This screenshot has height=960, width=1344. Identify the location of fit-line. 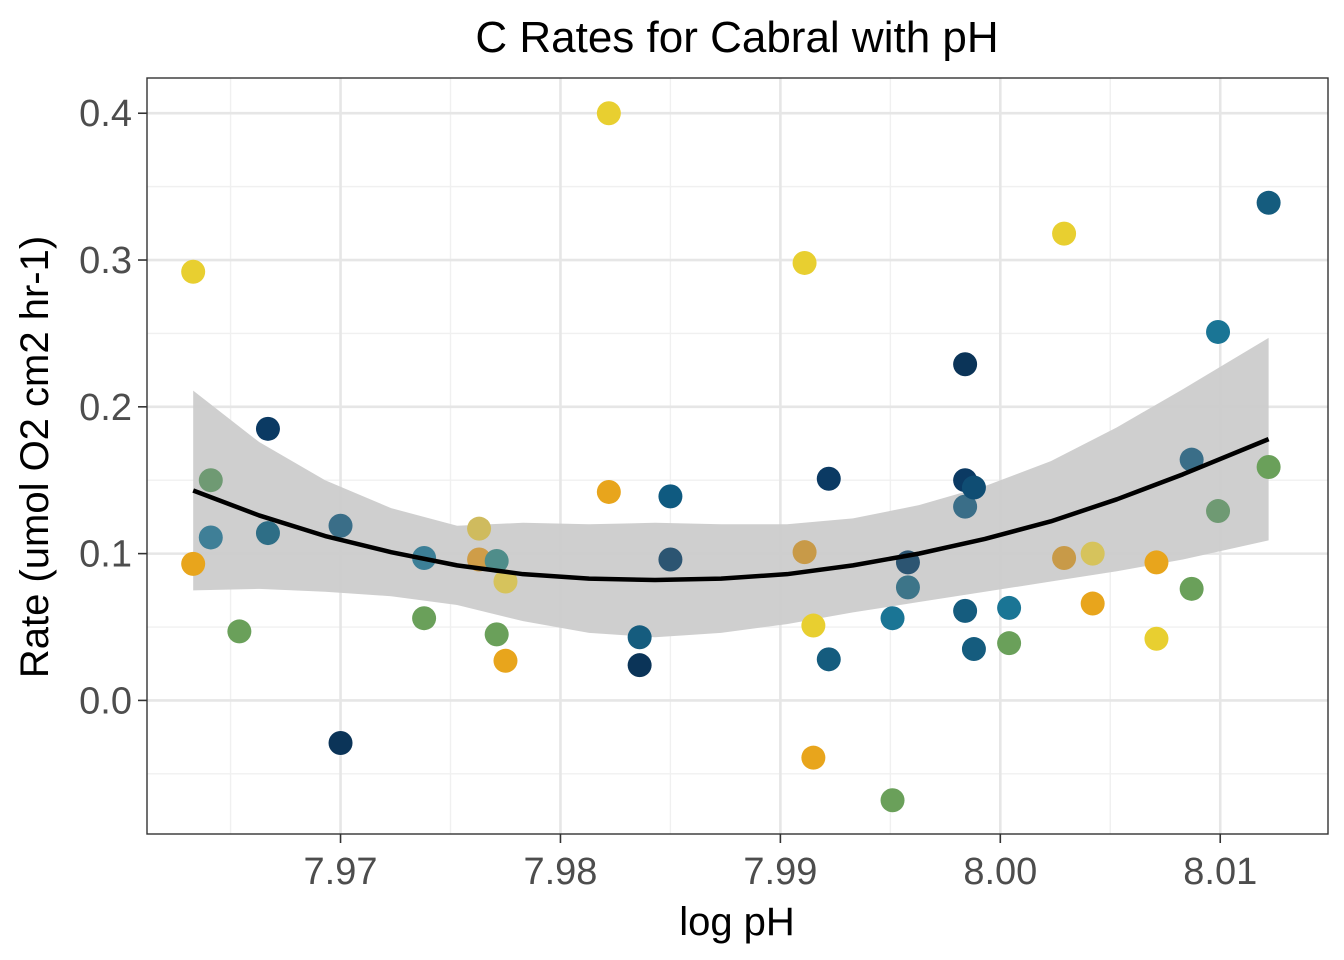
(731, 510).